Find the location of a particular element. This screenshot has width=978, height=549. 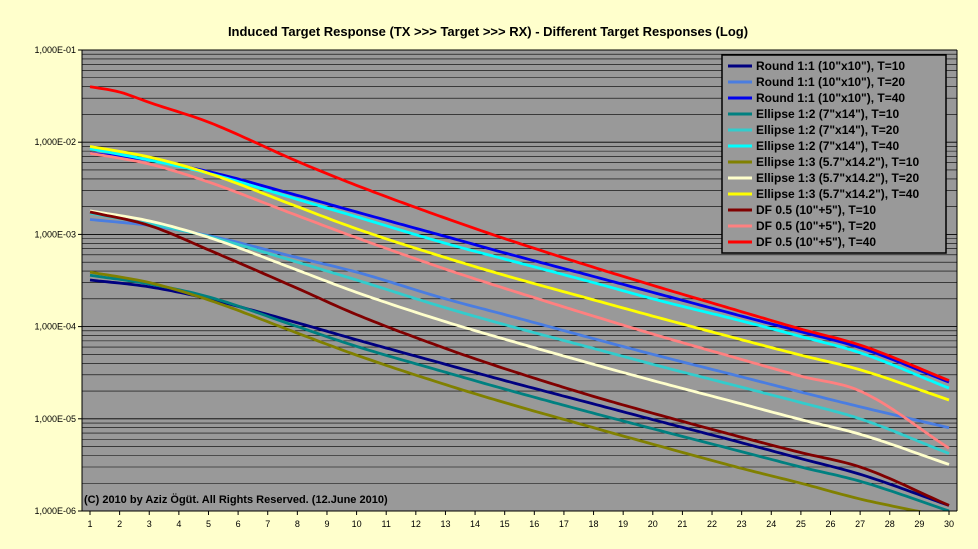

x-tick-label: 8 is located at coordinates (297, 524).